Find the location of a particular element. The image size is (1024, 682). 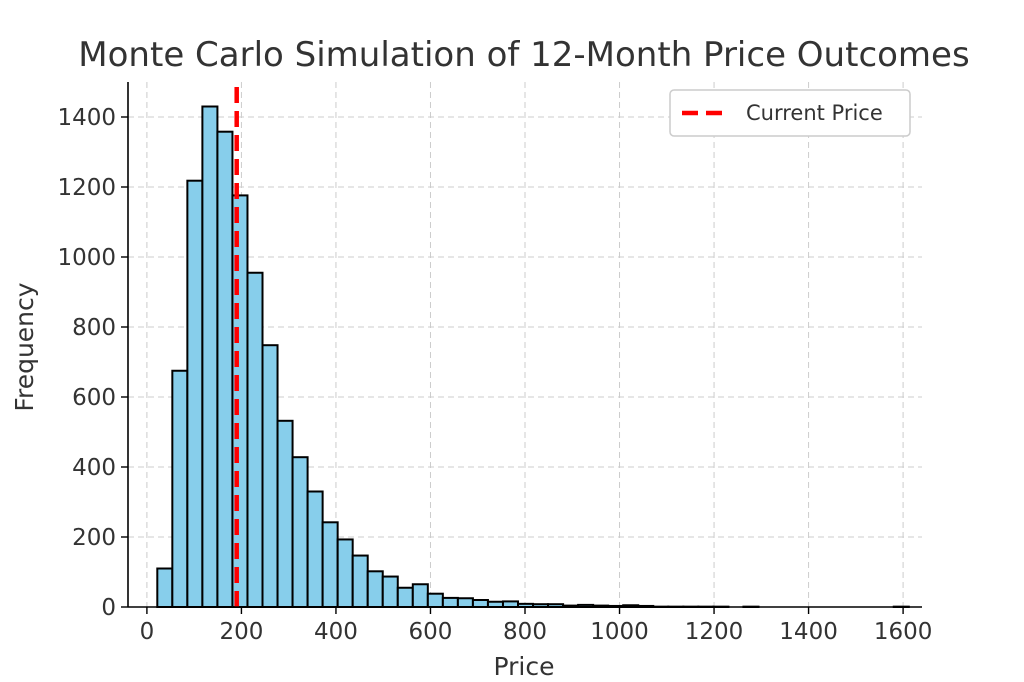

legend-label: Current Price is located at coordinates (814, 113).